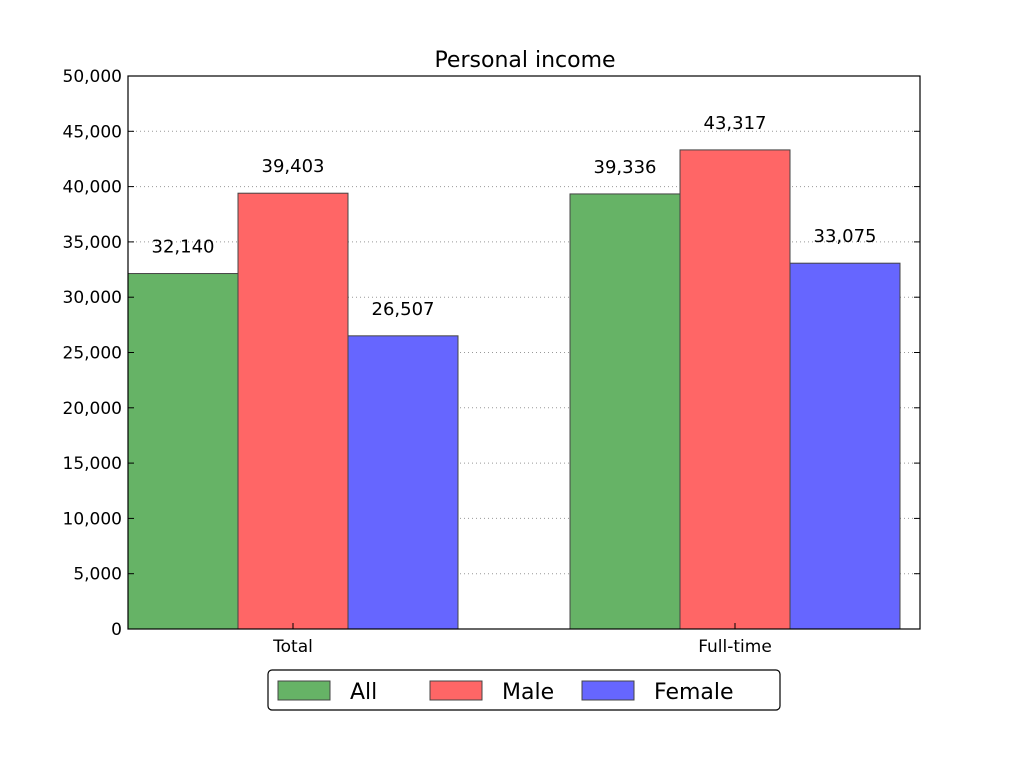 The height and width of the screenshot is (772, 1024). I want to click on data-label: 39,336, so click(625, 167).